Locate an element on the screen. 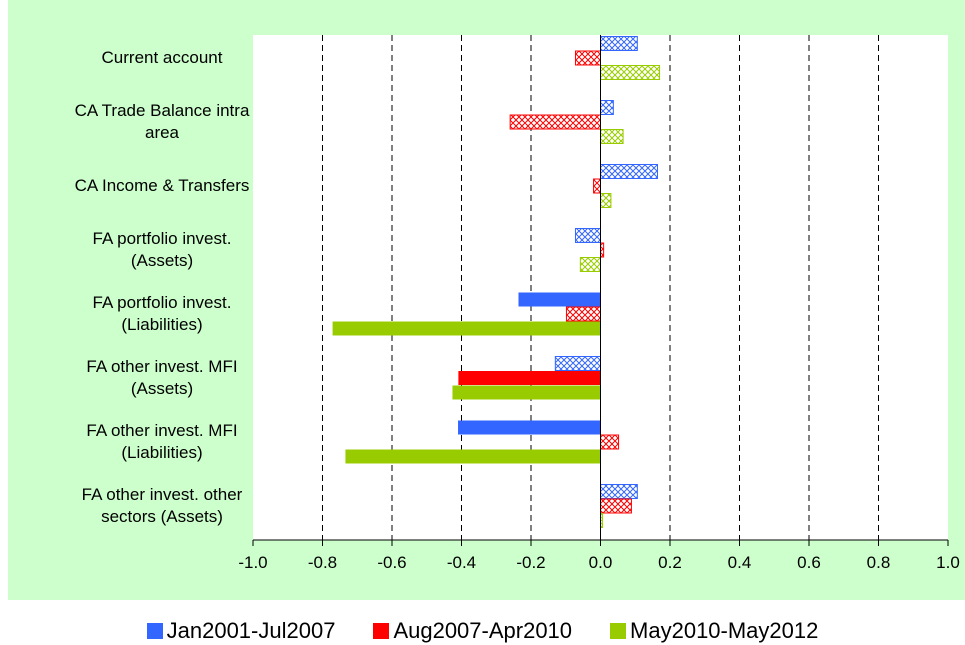 The width and height of the screenshot is (965, 645). y-tick-label: CA Trade Balance intra area is located at coordinates (162, 121).